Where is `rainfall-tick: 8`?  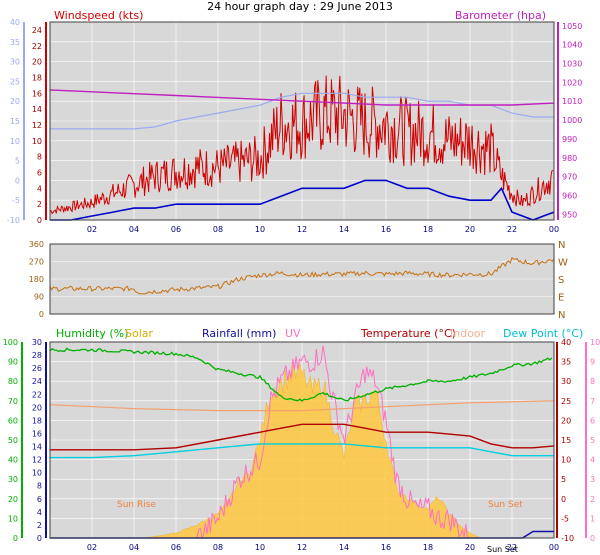
rainfall-tick: 8 is located at coordinates (39, 486).